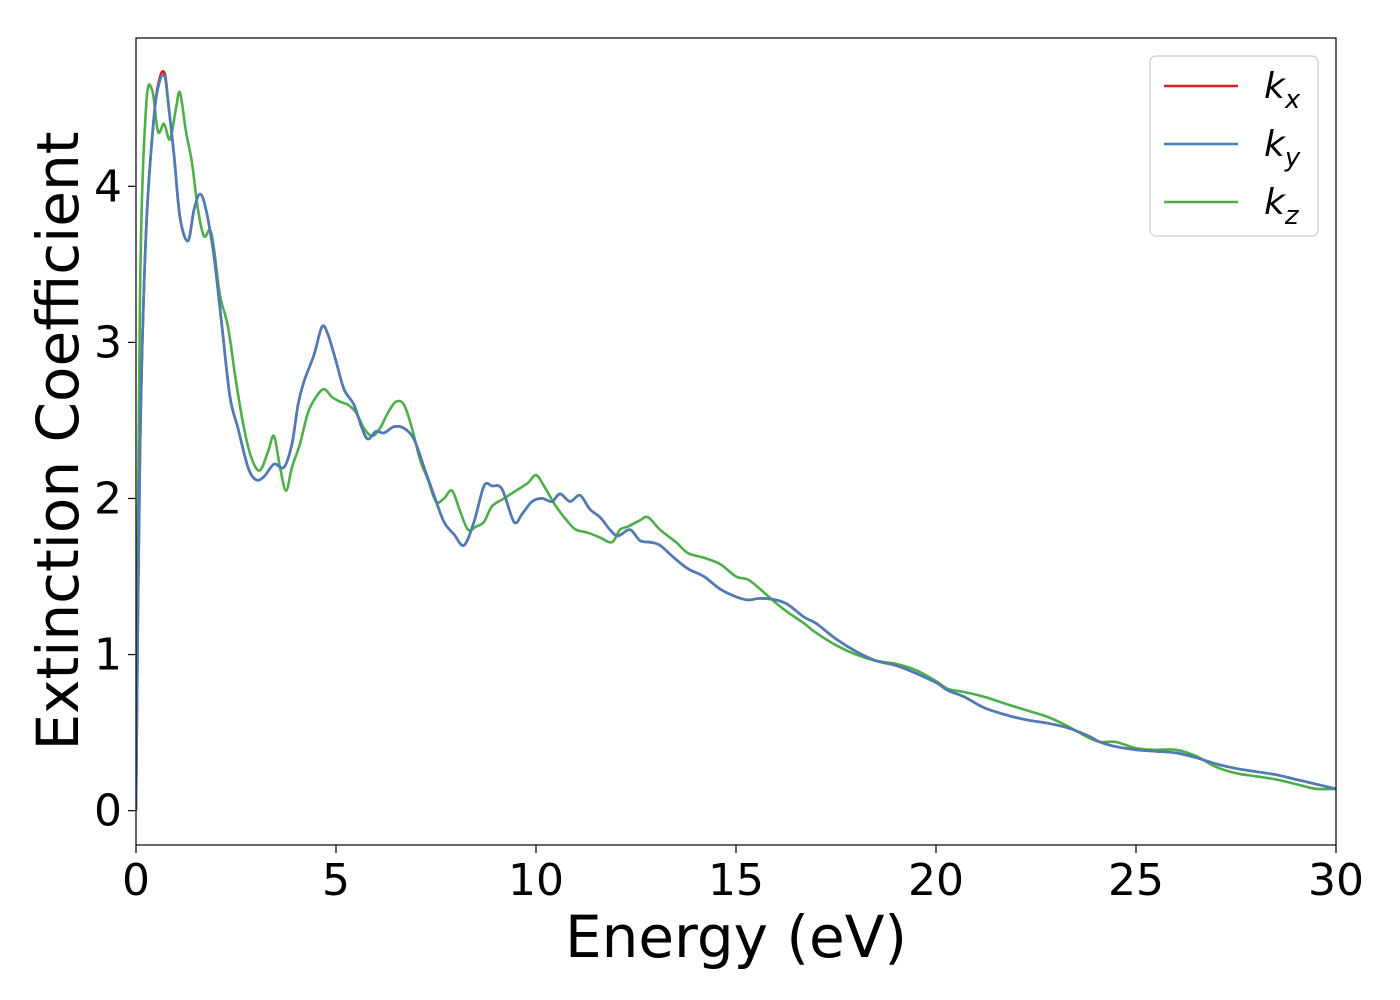  I want to click on legend: kx ky kz, so click(1234, 146).